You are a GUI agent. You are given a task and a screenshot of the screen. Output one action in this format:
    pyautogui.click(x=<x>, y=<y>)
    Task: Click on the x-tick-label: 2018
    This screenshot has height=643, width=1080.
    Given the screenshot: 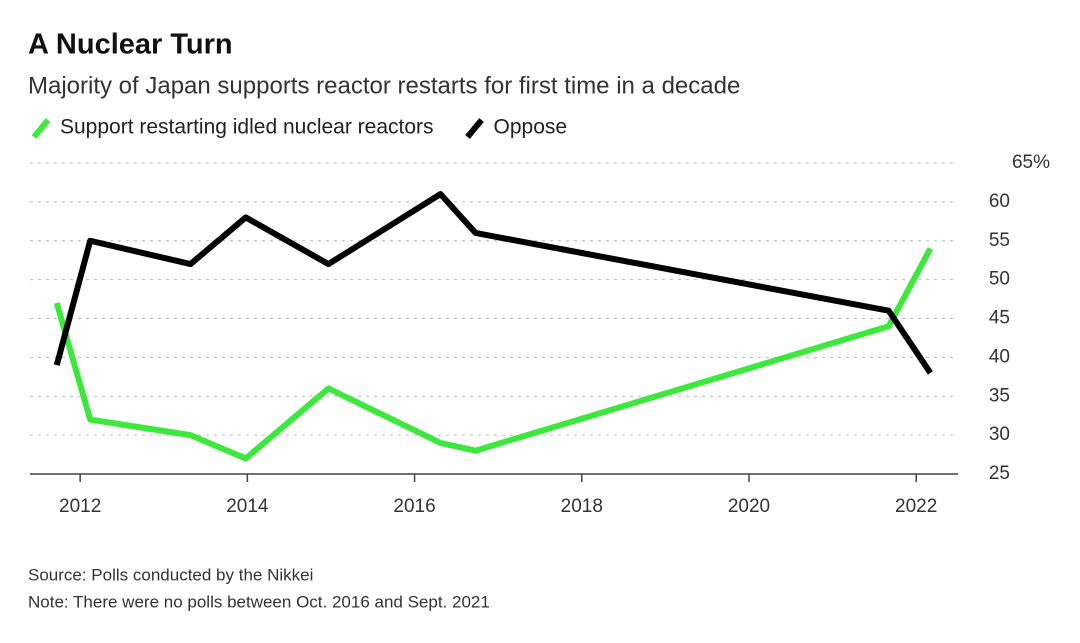 What is the action you would take?
    pyautogui.click(x=582, y=506)
    